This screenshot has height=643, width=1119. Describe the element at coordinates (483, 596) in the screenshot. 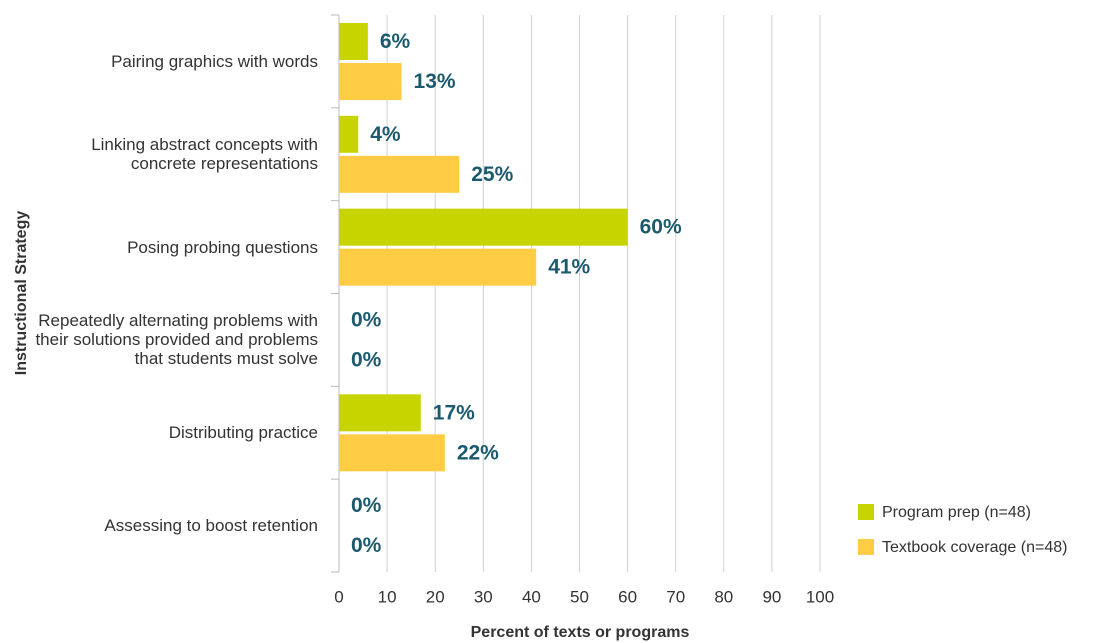

I see `x-tick-label: 30` at that location.